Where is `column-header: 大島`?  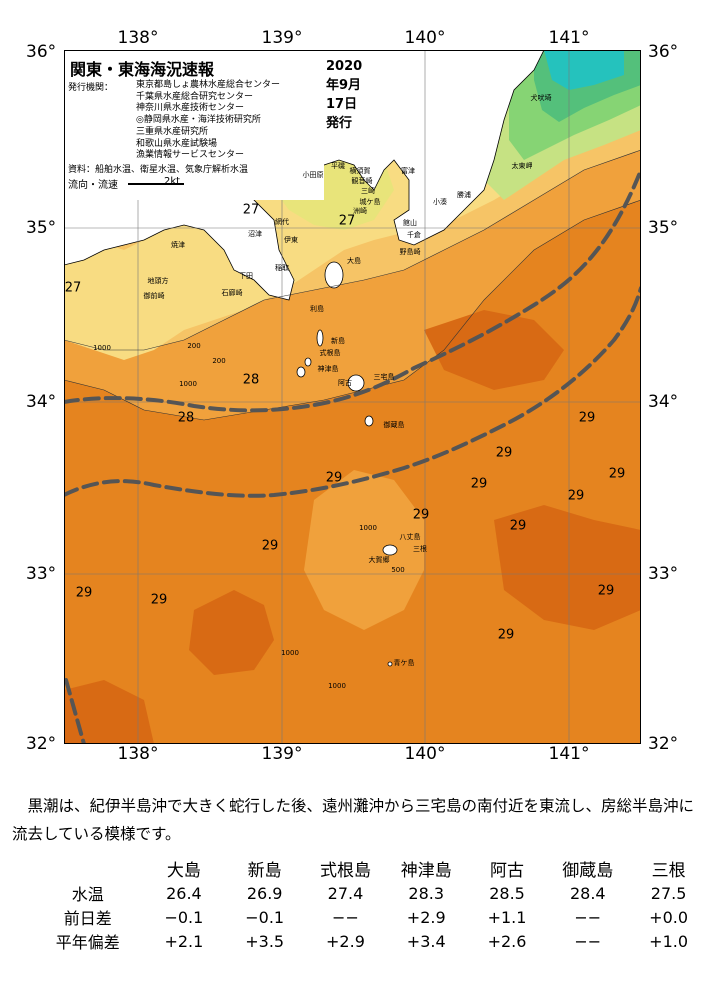 column-header: 大島 is located at coordinates (183, 871).